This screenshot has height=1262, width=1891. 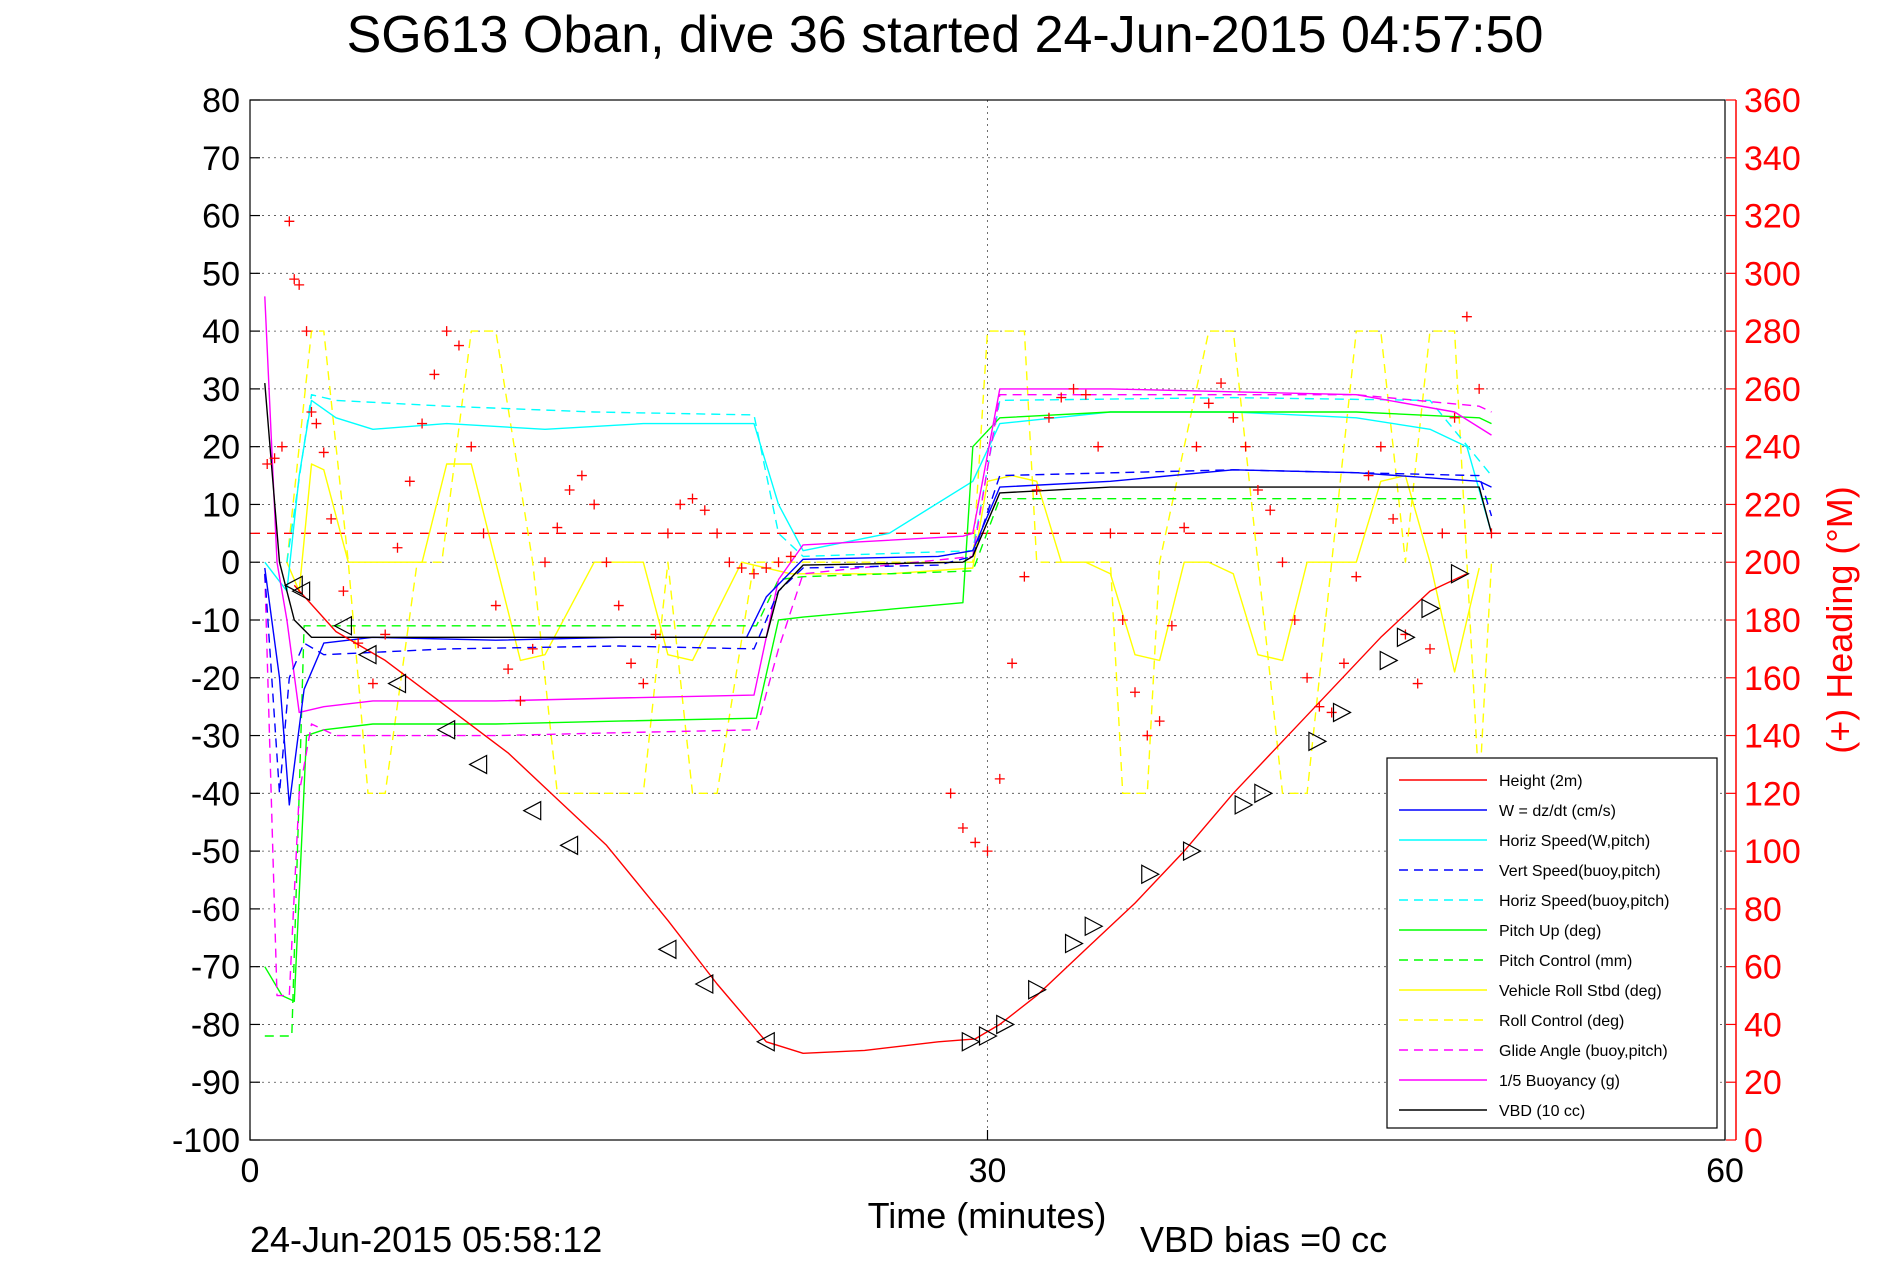 What do you see at coordinates (215, 910) in the screenshot?
I see `left-tick-label: -60` at bounding box center [215, 910].